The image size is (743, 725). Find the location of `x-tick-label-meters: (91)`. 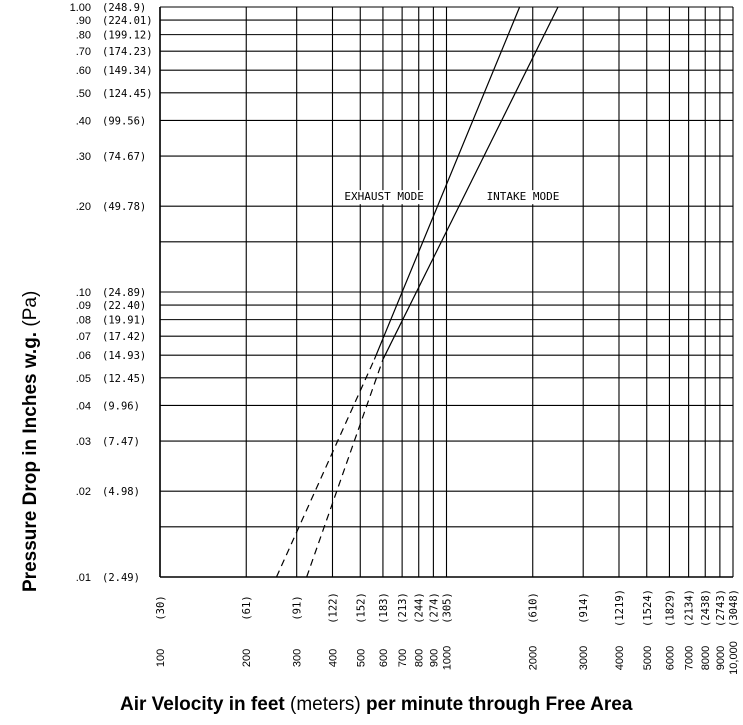

x-tick-label-meters: (91) is located at coordinates (298, 607).